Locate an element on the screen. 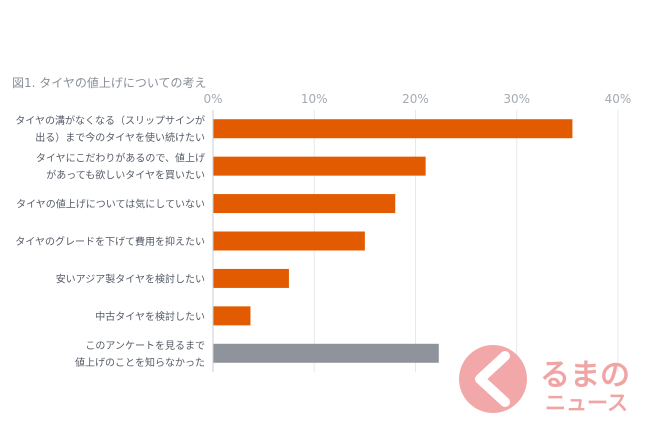 The image size is (650, 433). kuruma-news-logo: るまの ニュース is located at coordinates (544, 380).